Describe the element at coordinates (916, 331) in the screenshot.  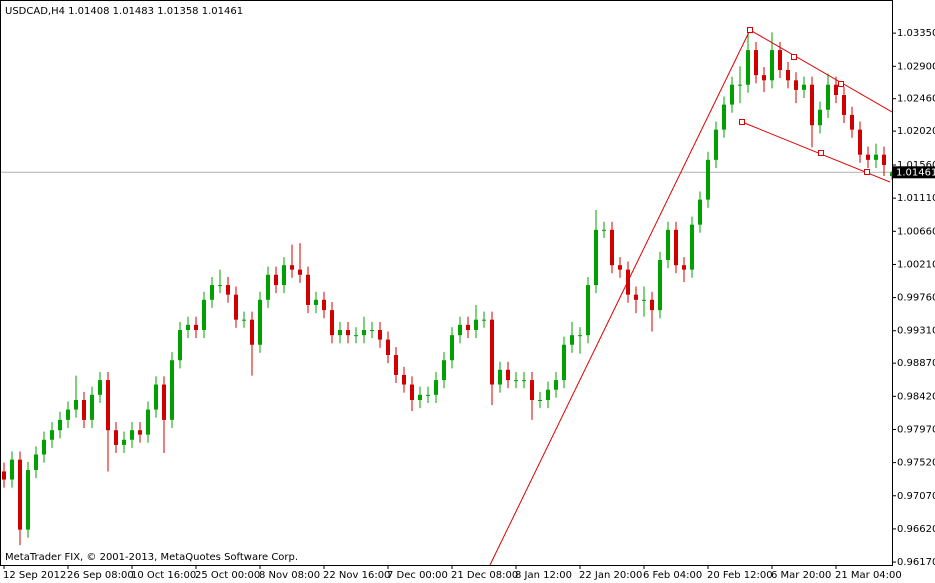
I see `y-tick-label: 0.99310` at that location.